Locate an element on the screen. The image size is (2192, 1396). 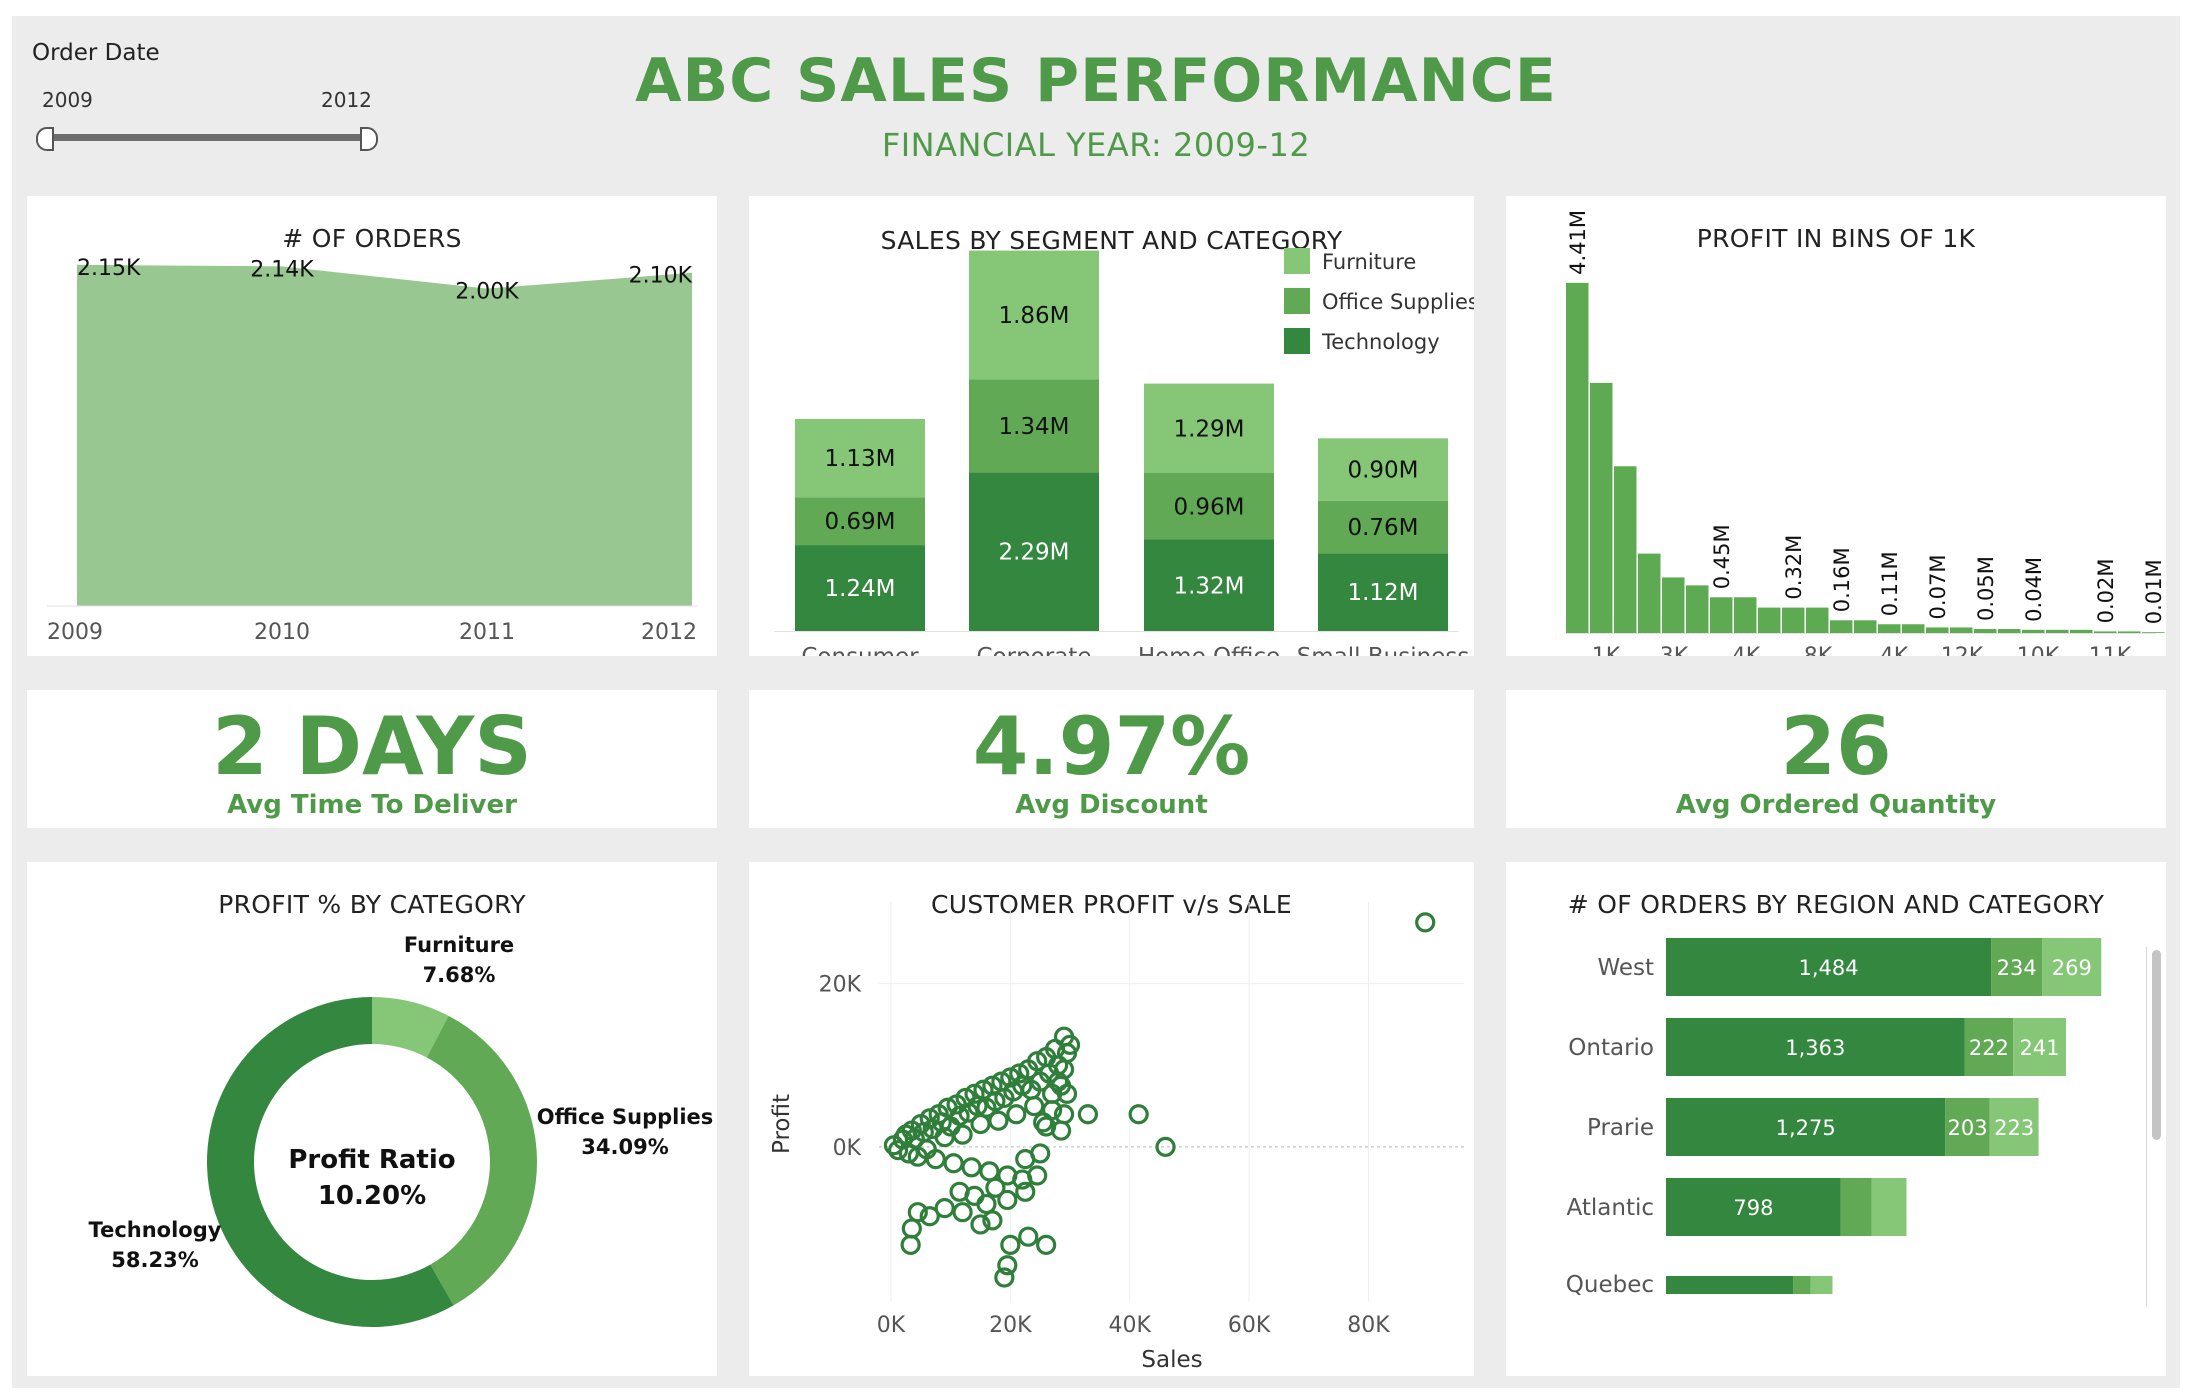
donut-chart-title: PROFIT % BY CATEGORY is located at coordinates (372, 904).